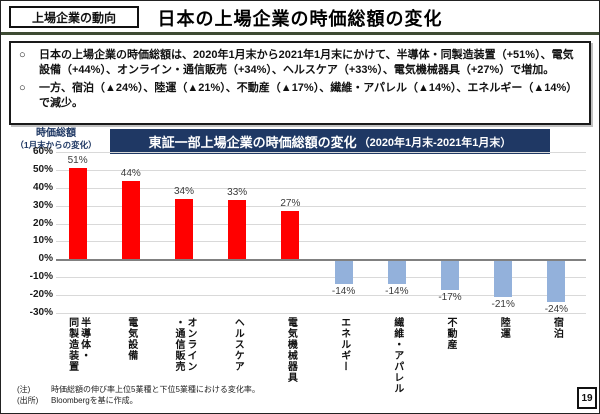 The image size is (600, 414). I want to click on y-axis-tick-label: -20%, so click(41, 295).